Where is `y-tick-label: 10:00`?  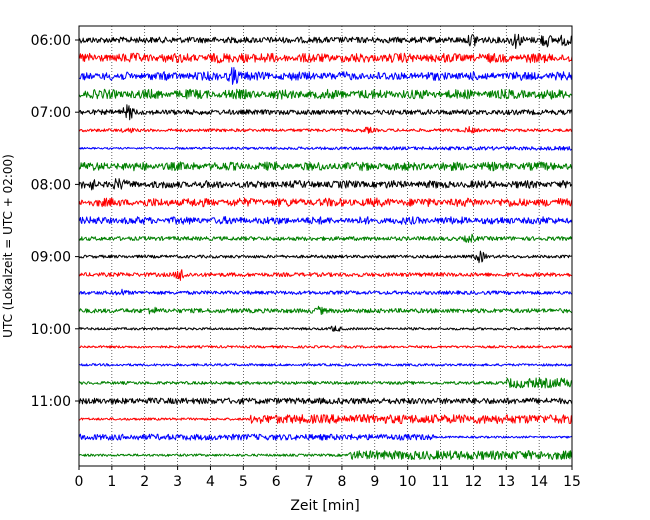 y-tick-label: 10:00 is located at coordinates (51, 330).